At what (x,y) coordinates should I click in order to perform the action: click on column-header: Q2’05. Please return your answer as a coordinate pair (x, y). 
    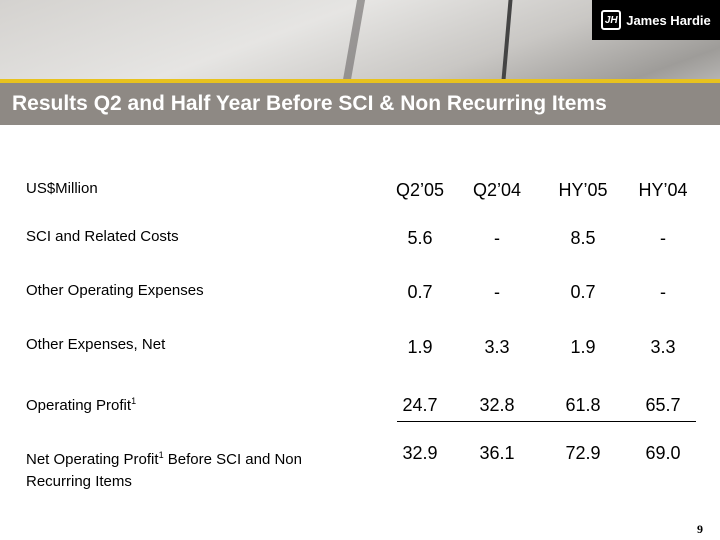
    Looking at the image, I should click on (420, 190).